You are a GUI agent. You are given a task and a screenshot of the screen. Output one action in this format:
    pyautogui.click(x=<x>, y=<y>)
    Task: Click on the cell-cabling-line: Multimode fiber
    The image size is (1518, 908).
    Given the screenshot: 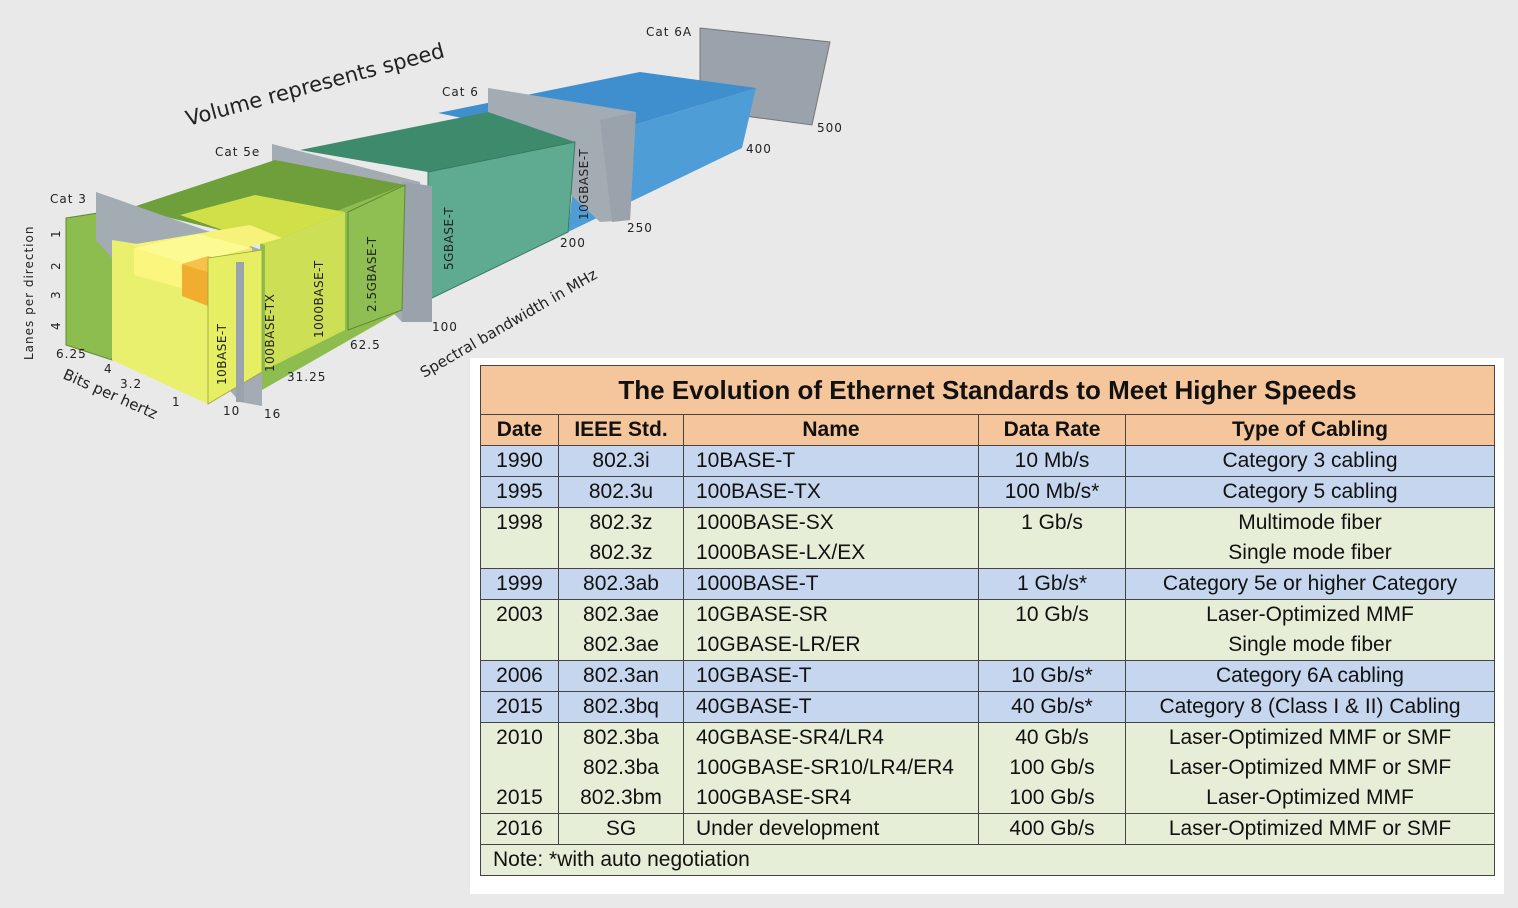 What is the action you would take?
    pyautogui.click(x=1310, y=522)
    